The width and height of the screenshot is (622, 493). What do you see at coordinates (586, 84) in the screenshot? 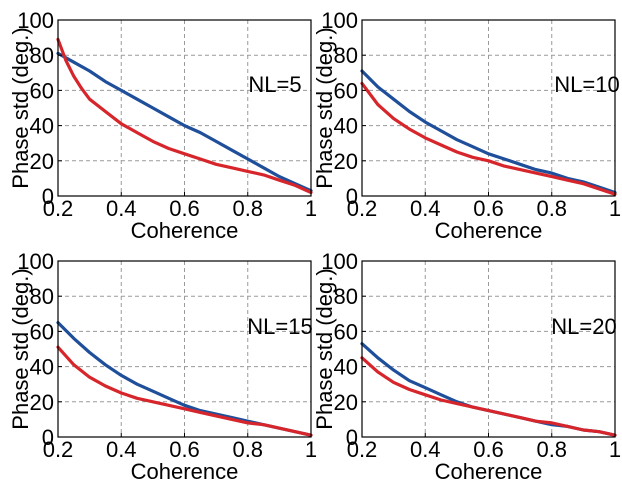
I see `panel-annotation: NL=10` at bounding box center [586, 84].